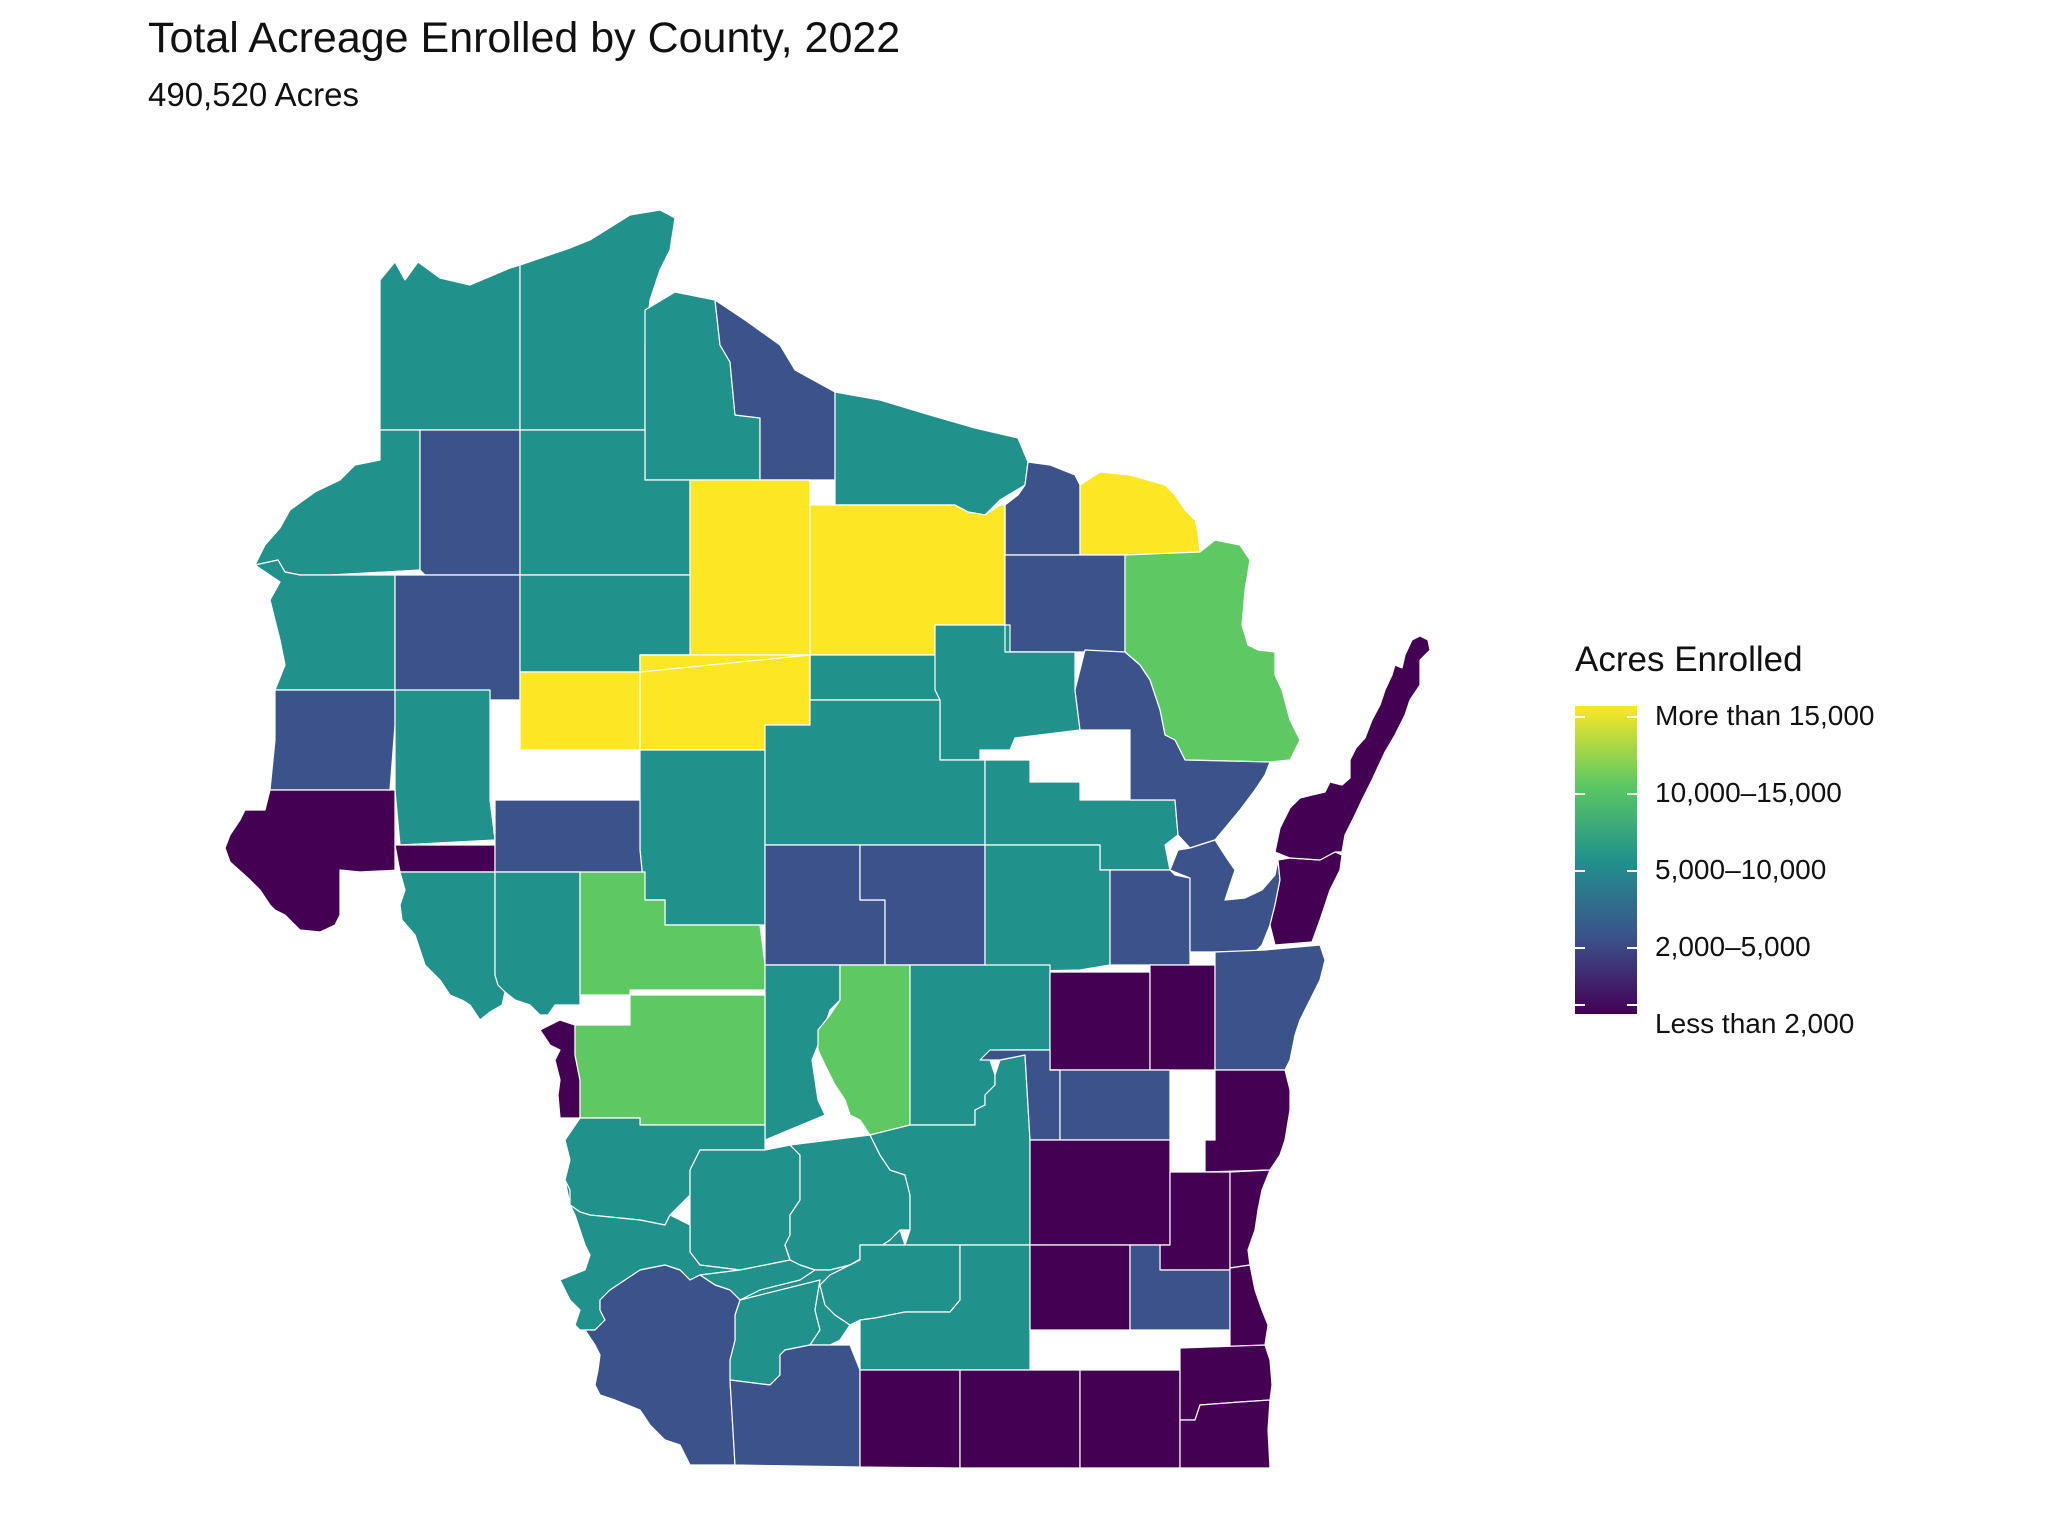  I want to click on legend-label-more-than-15000: More than 15,000, so click(1765, 715).